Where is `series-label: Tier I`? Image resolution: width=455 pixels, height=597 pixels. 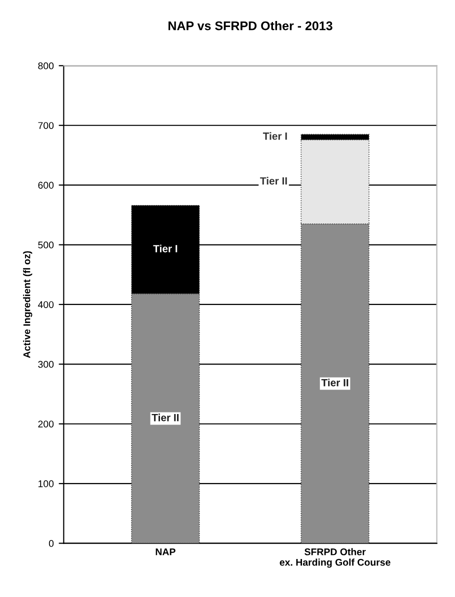
series-label: Tier I is located at coordinates (274, 136).